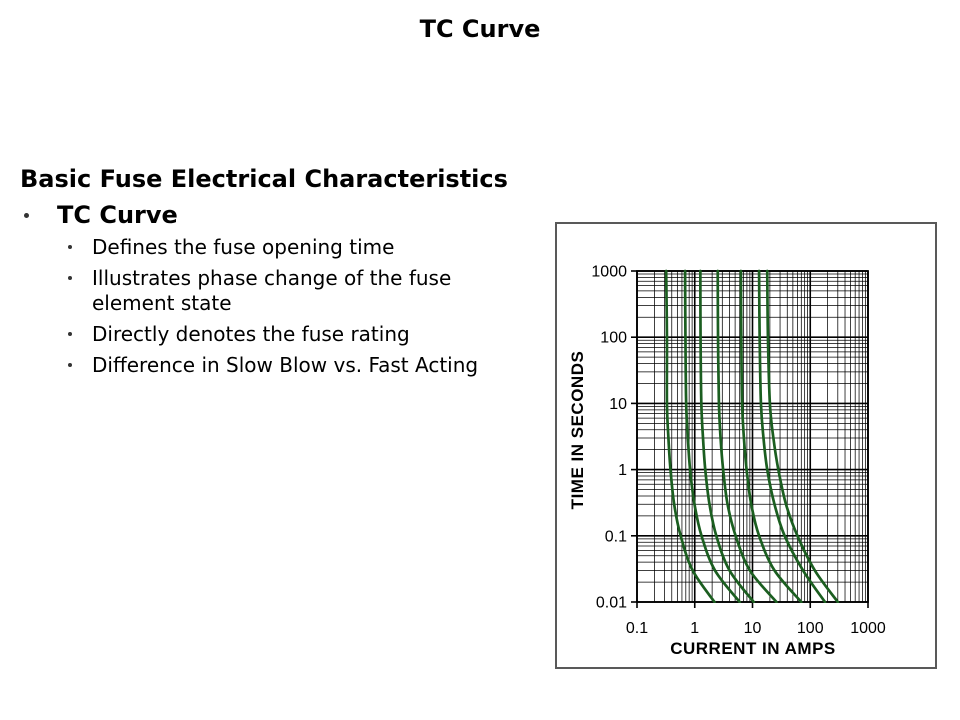  What do you see at coordinates (251, 334) in the screenshot?
I see `sub-bullet-text: Directly denotes the fuse rating` at bounding box center [251, 334].